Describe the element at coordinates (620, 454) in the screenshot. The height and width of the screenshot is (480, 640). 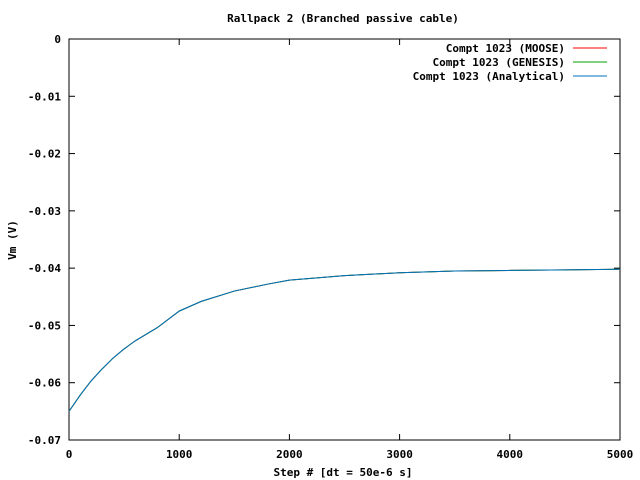
I see `x-tick-label: 5000` at that location.